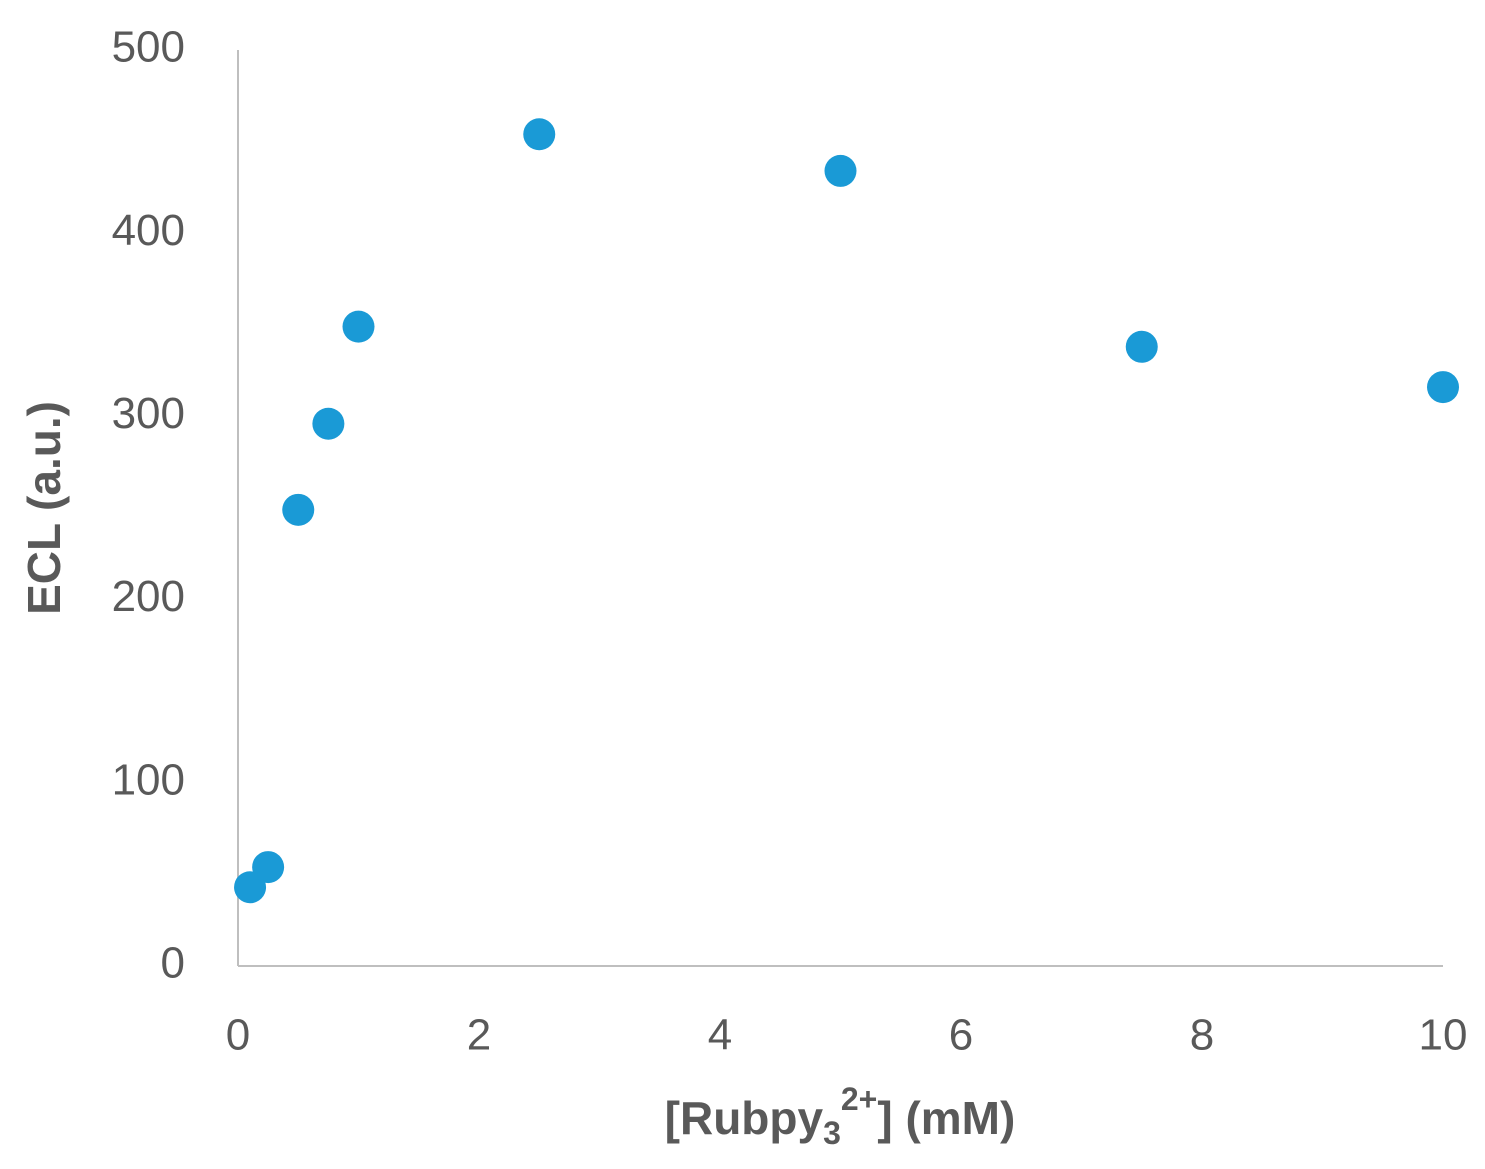  I want to click on y-tick-label: 0, so click(173, 963).